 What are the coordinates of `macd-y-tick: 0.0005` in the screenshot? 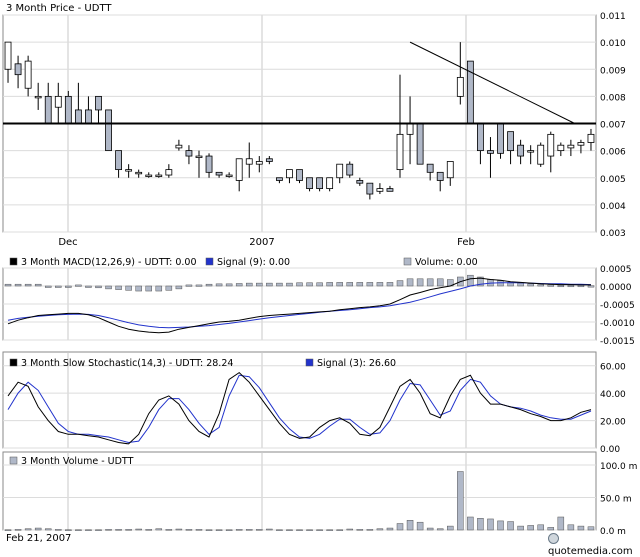 It's located at (616, 270).